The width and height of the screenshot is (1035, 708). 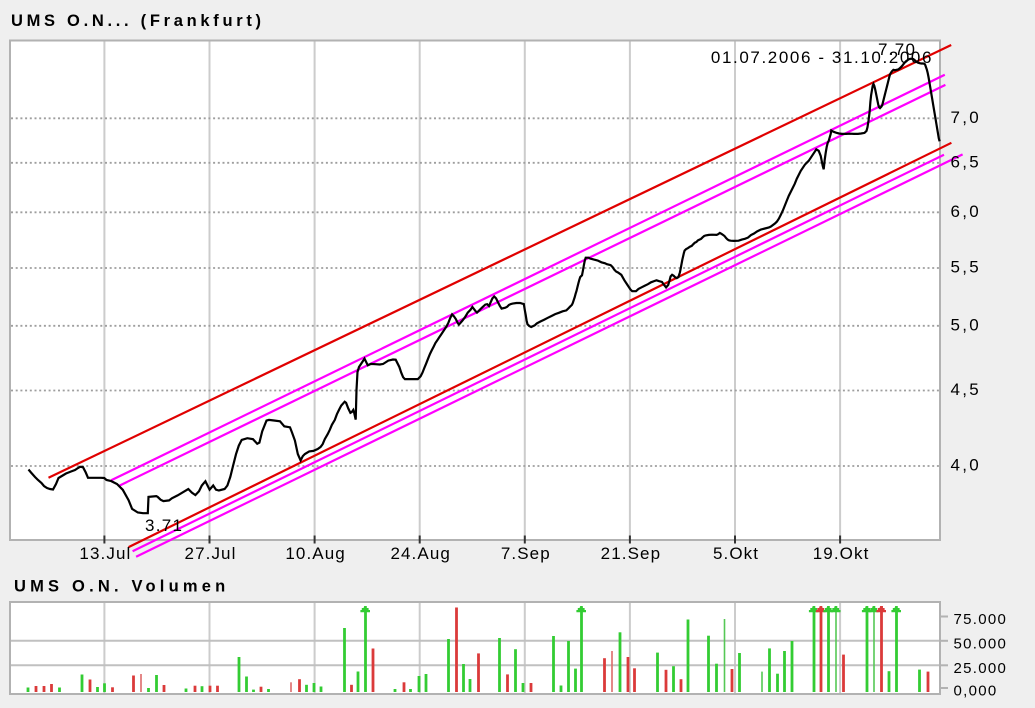 What do you see at coordinates (105, 553) in the screenshot?
I see `svg-text: 13.Jul` at bounding box center [105, 553].